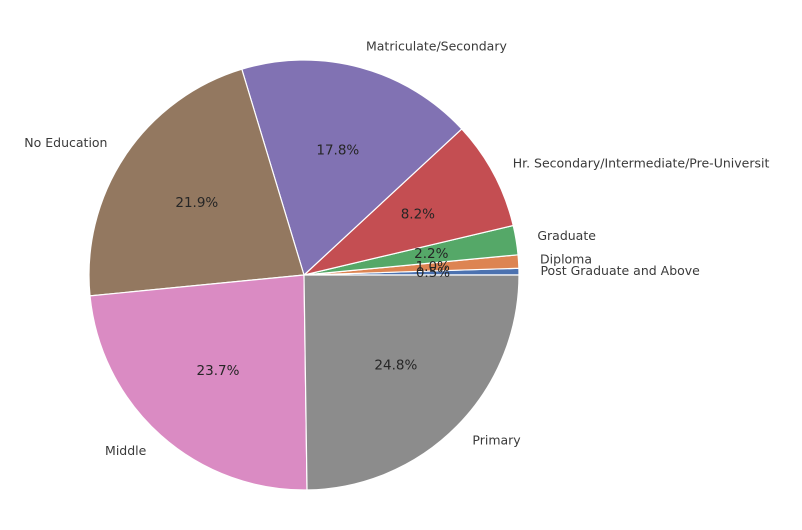  I want to click on pct-label-post-graduate-and-above: 0.5%, so click(433, 273).